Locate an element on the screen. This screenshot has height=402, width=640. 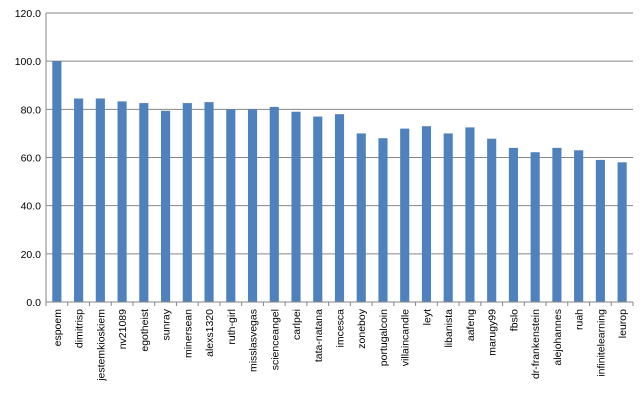
x-category-label: libanista is located at coordinates (449, 328).